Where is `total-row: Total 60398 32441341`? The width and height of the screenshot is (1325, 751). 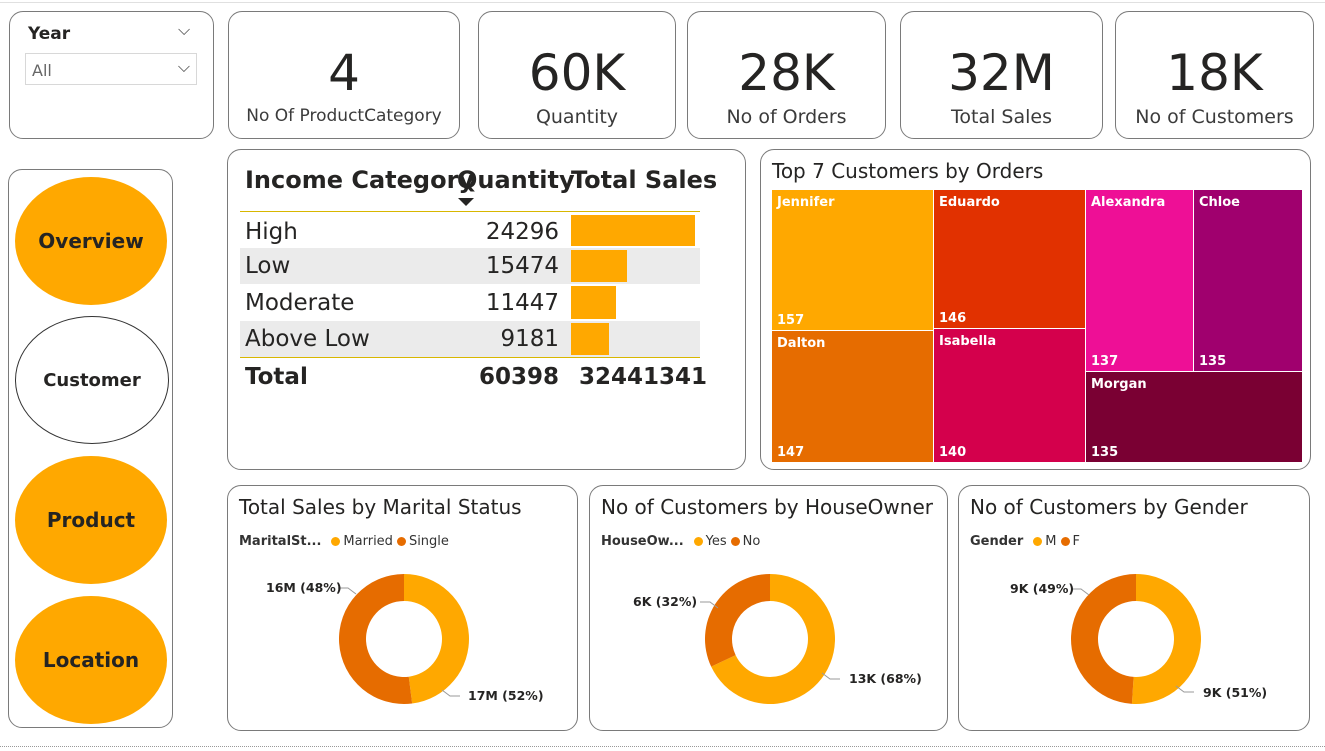
total-row: Total 60398 32441341 is located at coordinates (473, 378).